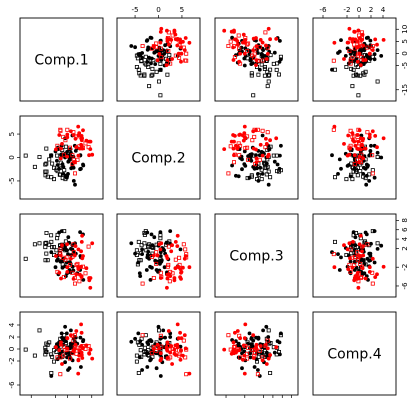 The width and height of the screenshot is (415, 401). I want to click on tick-label: 6, so click(404, 229).